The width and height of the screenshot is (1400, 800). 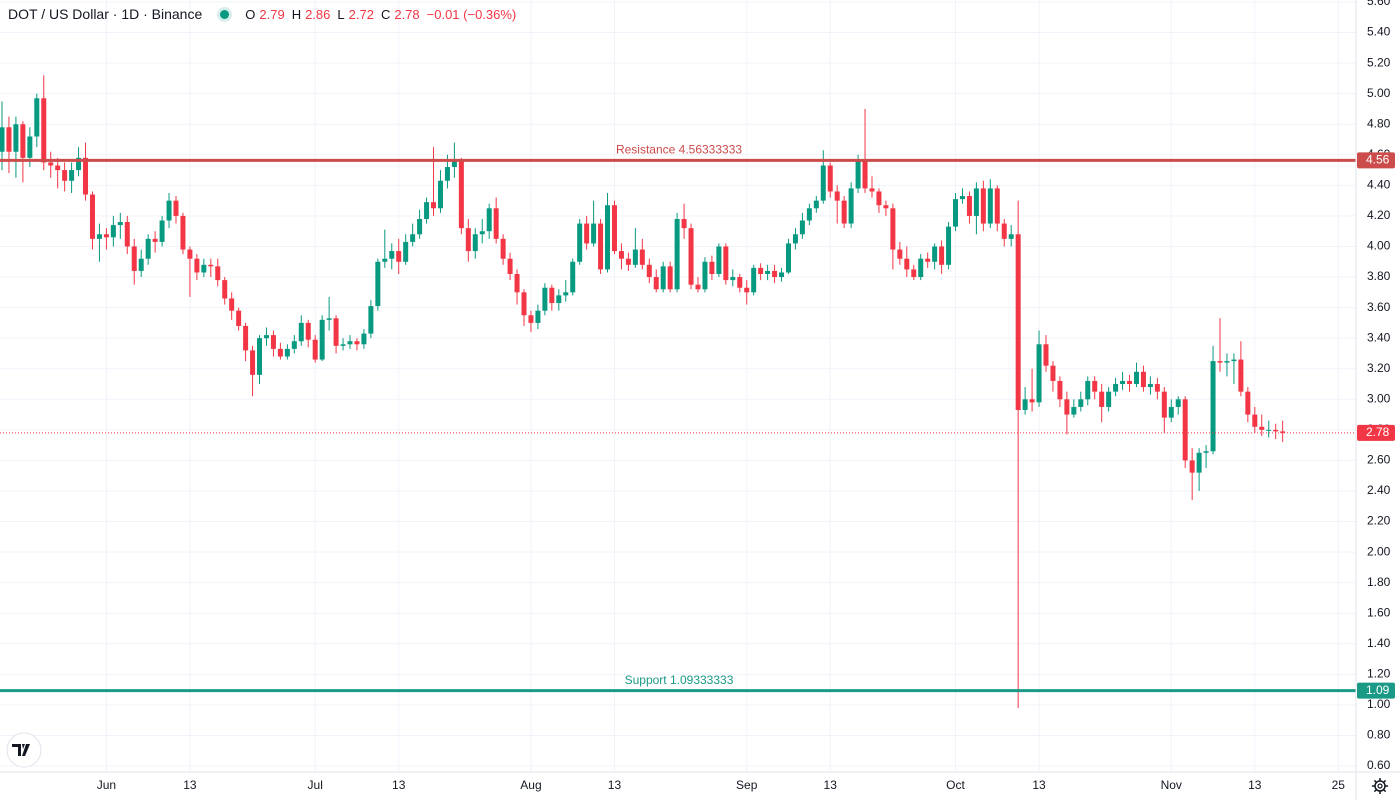 I want to click on ohlc-value: 2.79, so click(x=272, y=14).